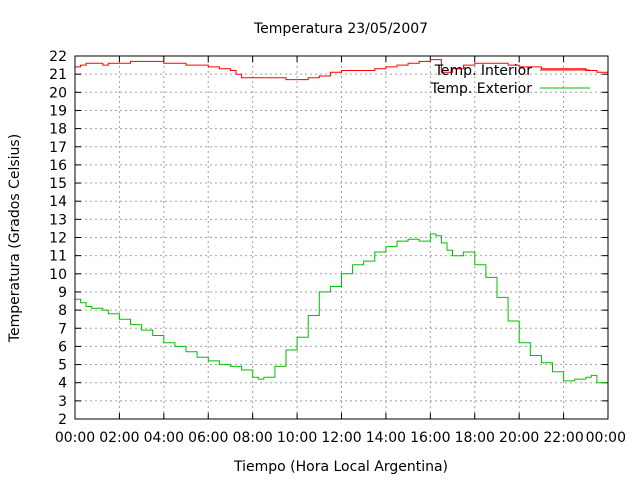 The width and height of the screenshot is (640, 480). I want to click on y-tick-label: 2, so click(62, 420).